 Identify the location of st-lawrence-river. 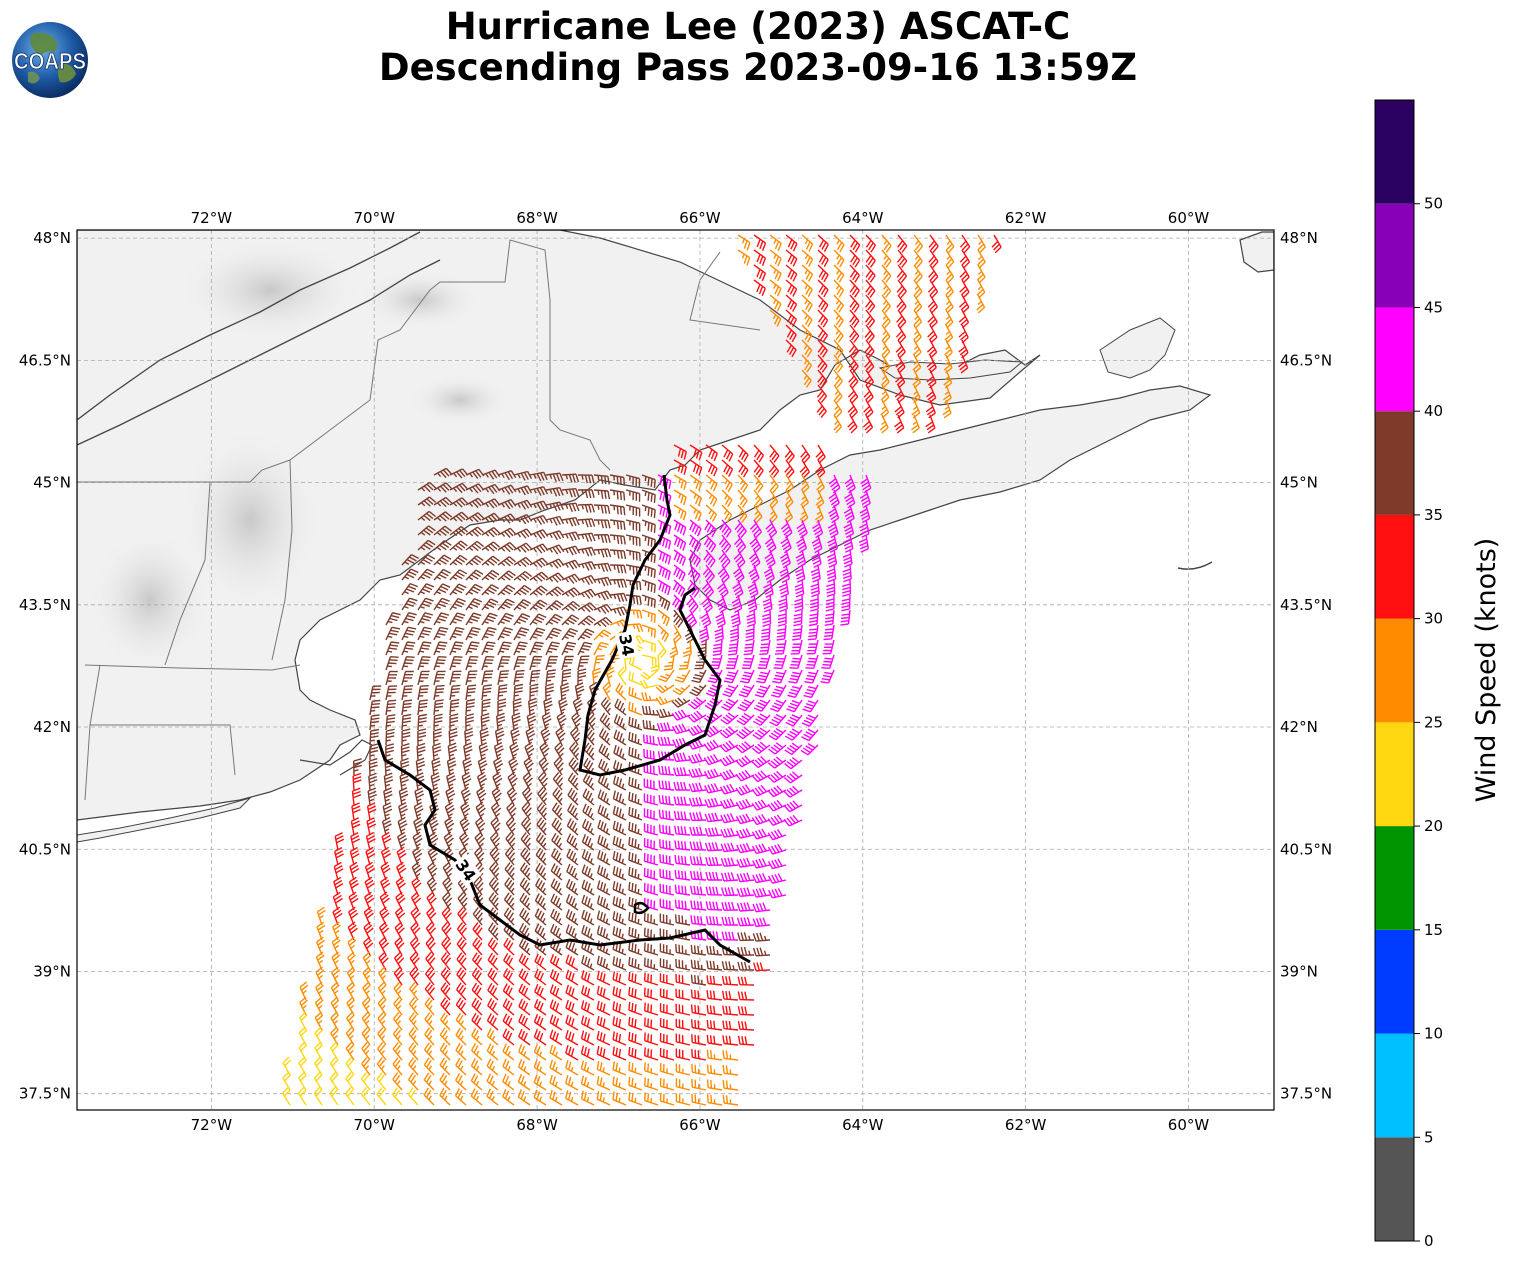
(249, 326).